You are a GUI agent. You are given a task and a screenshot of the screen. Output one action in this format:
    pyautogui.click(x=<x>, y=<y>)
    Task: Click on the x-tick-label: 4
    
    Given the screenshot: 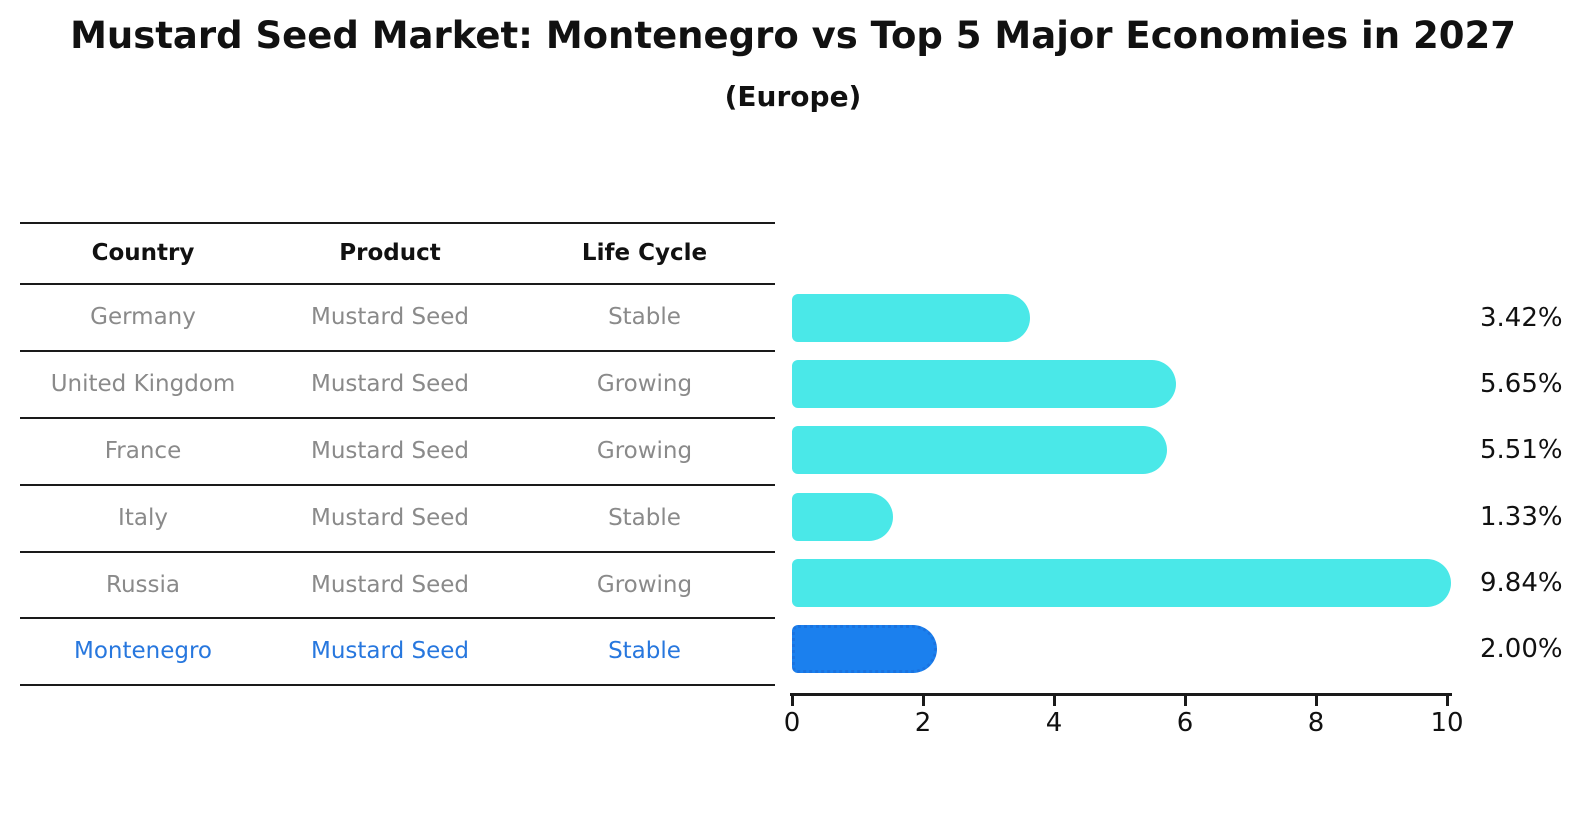 What is the action you would take?
    pyautogui.click(x=1054, y=723)
    